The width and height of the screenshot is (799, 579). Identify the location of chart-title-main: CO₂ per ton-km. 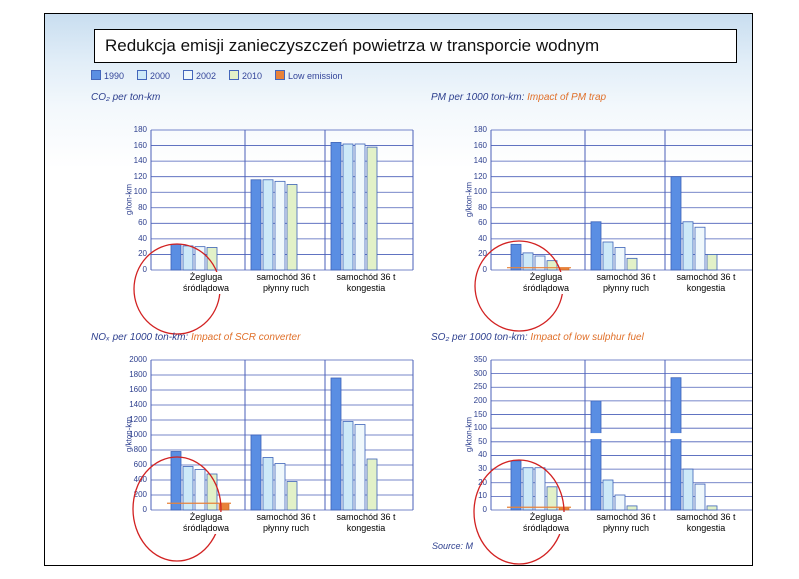
(126, 97).